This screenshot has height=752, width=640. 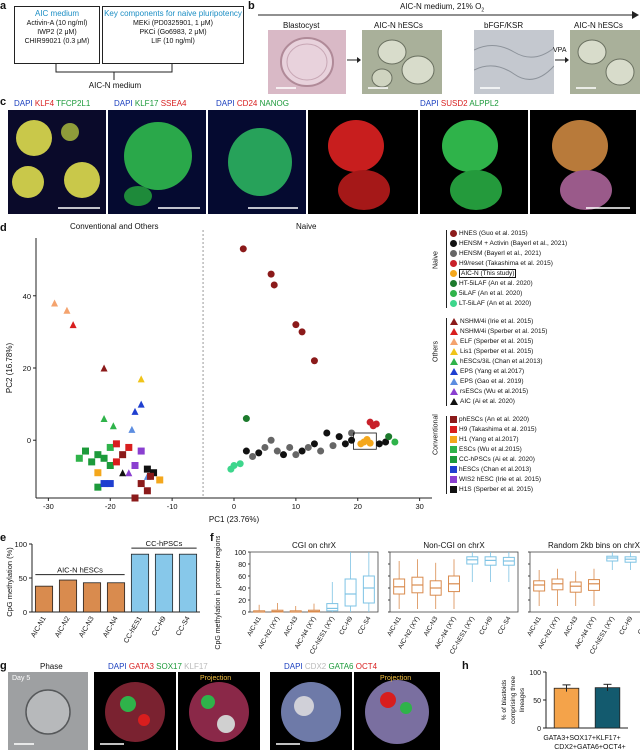 I want to click on legend-item: CC-hPSCs (Ai et al. 2020), so click(x=492, y=460).